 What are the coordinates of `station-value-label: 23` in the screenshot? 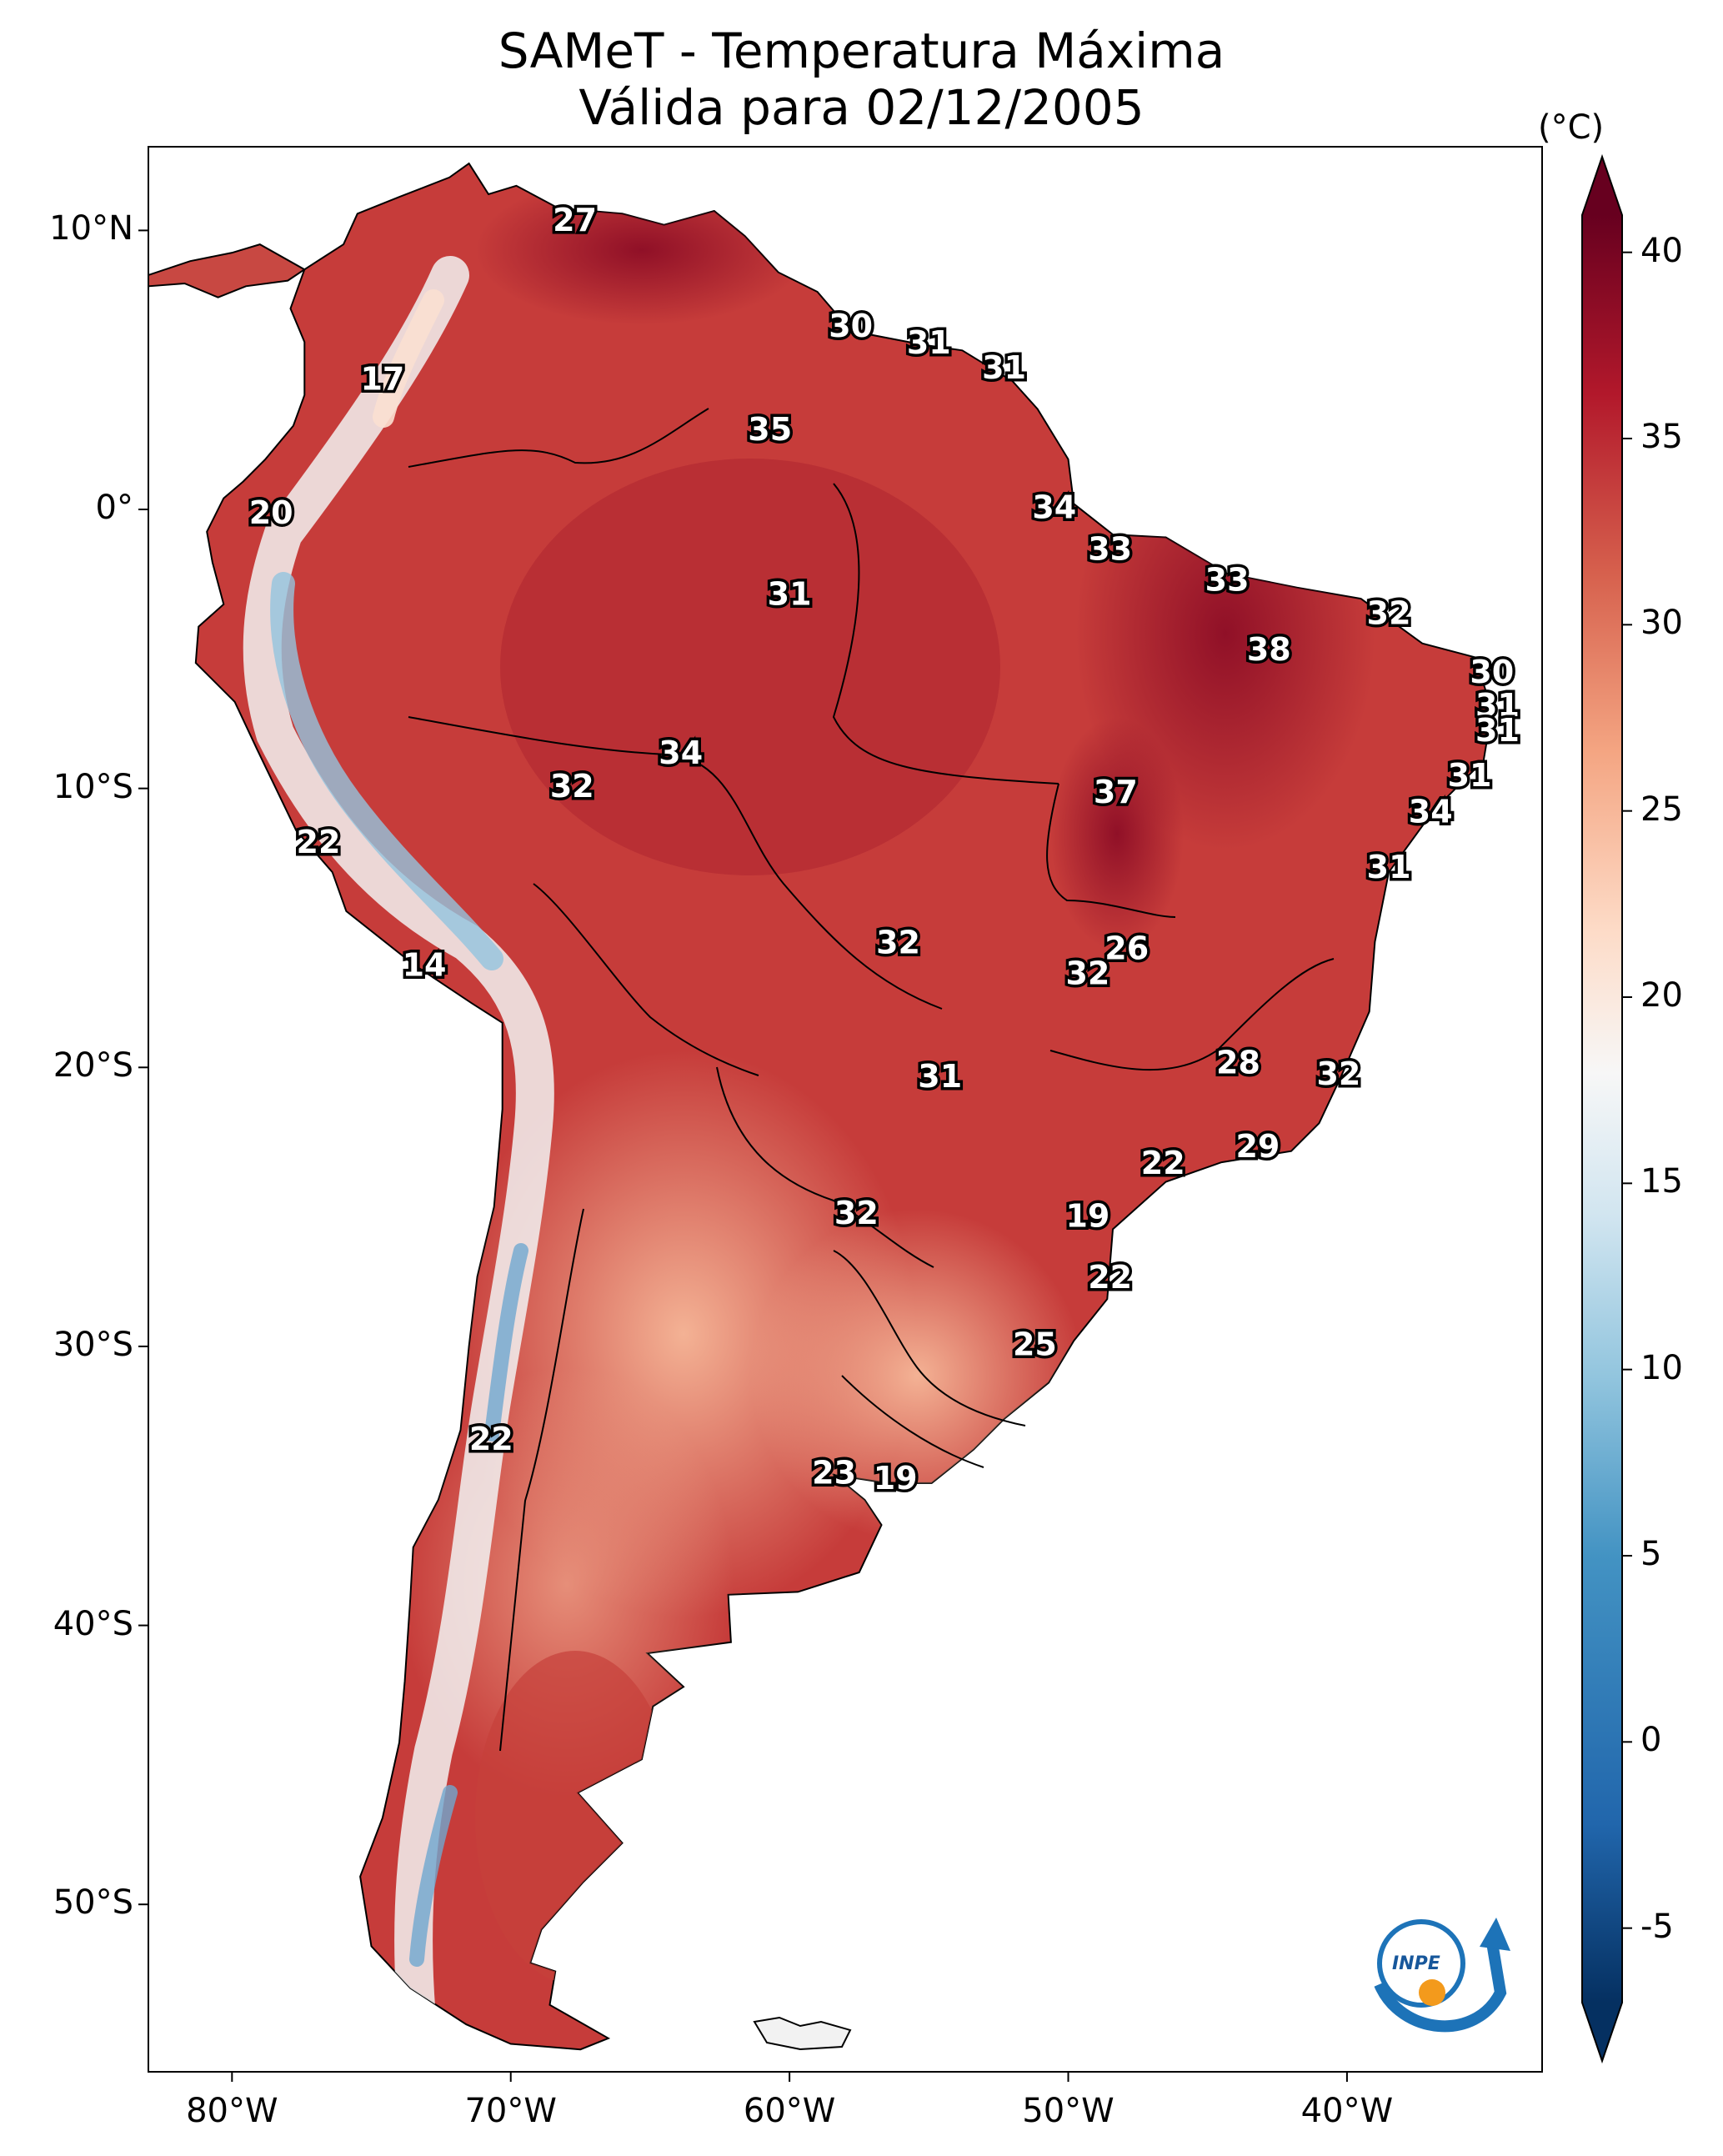 It's located at (834, 1472).